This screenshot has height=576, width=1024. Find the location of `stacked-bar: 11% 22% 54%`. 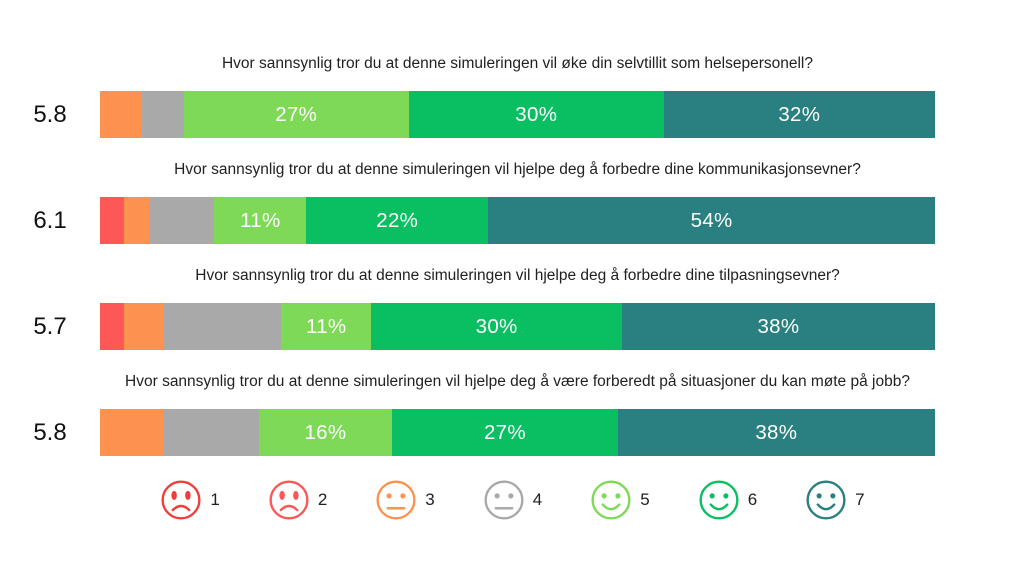

stacked-bar: 11% 22% 54% is located at coordinates (517, 220).